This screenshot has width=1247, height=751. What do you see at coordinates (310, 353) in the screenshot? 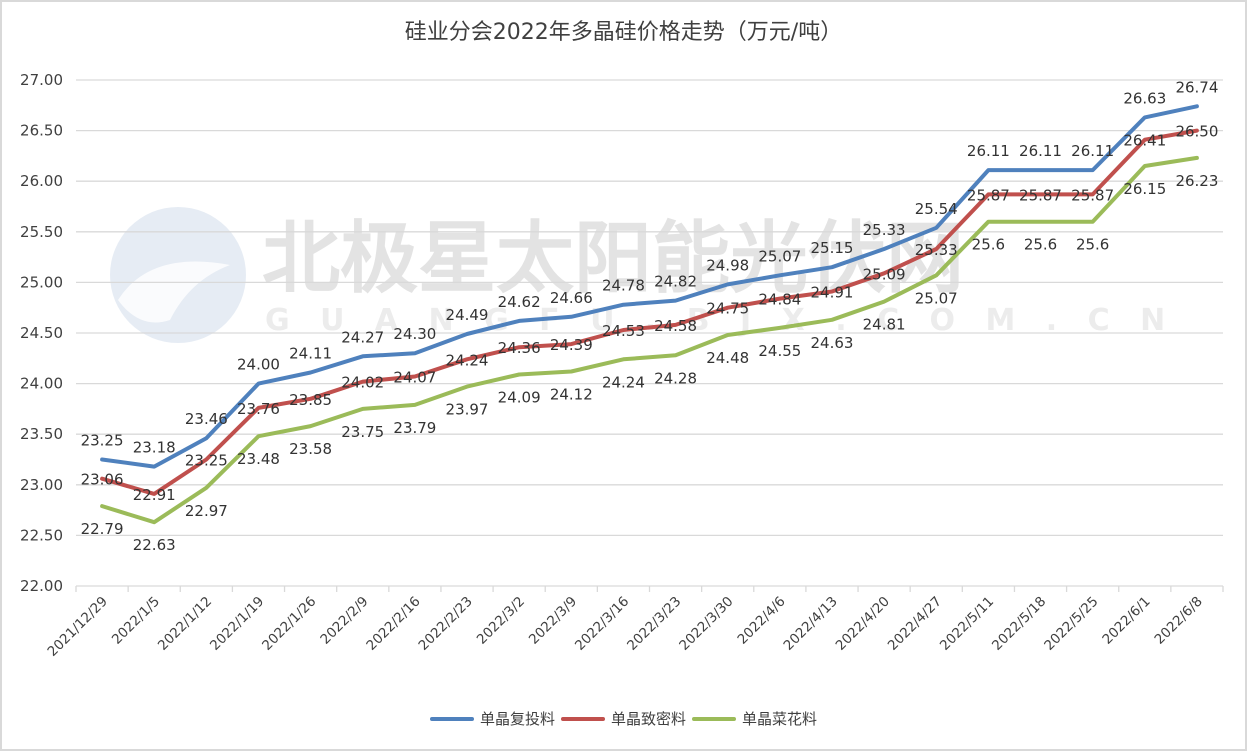
I see `data-label: 24.11` at bounding box center [310, 353].